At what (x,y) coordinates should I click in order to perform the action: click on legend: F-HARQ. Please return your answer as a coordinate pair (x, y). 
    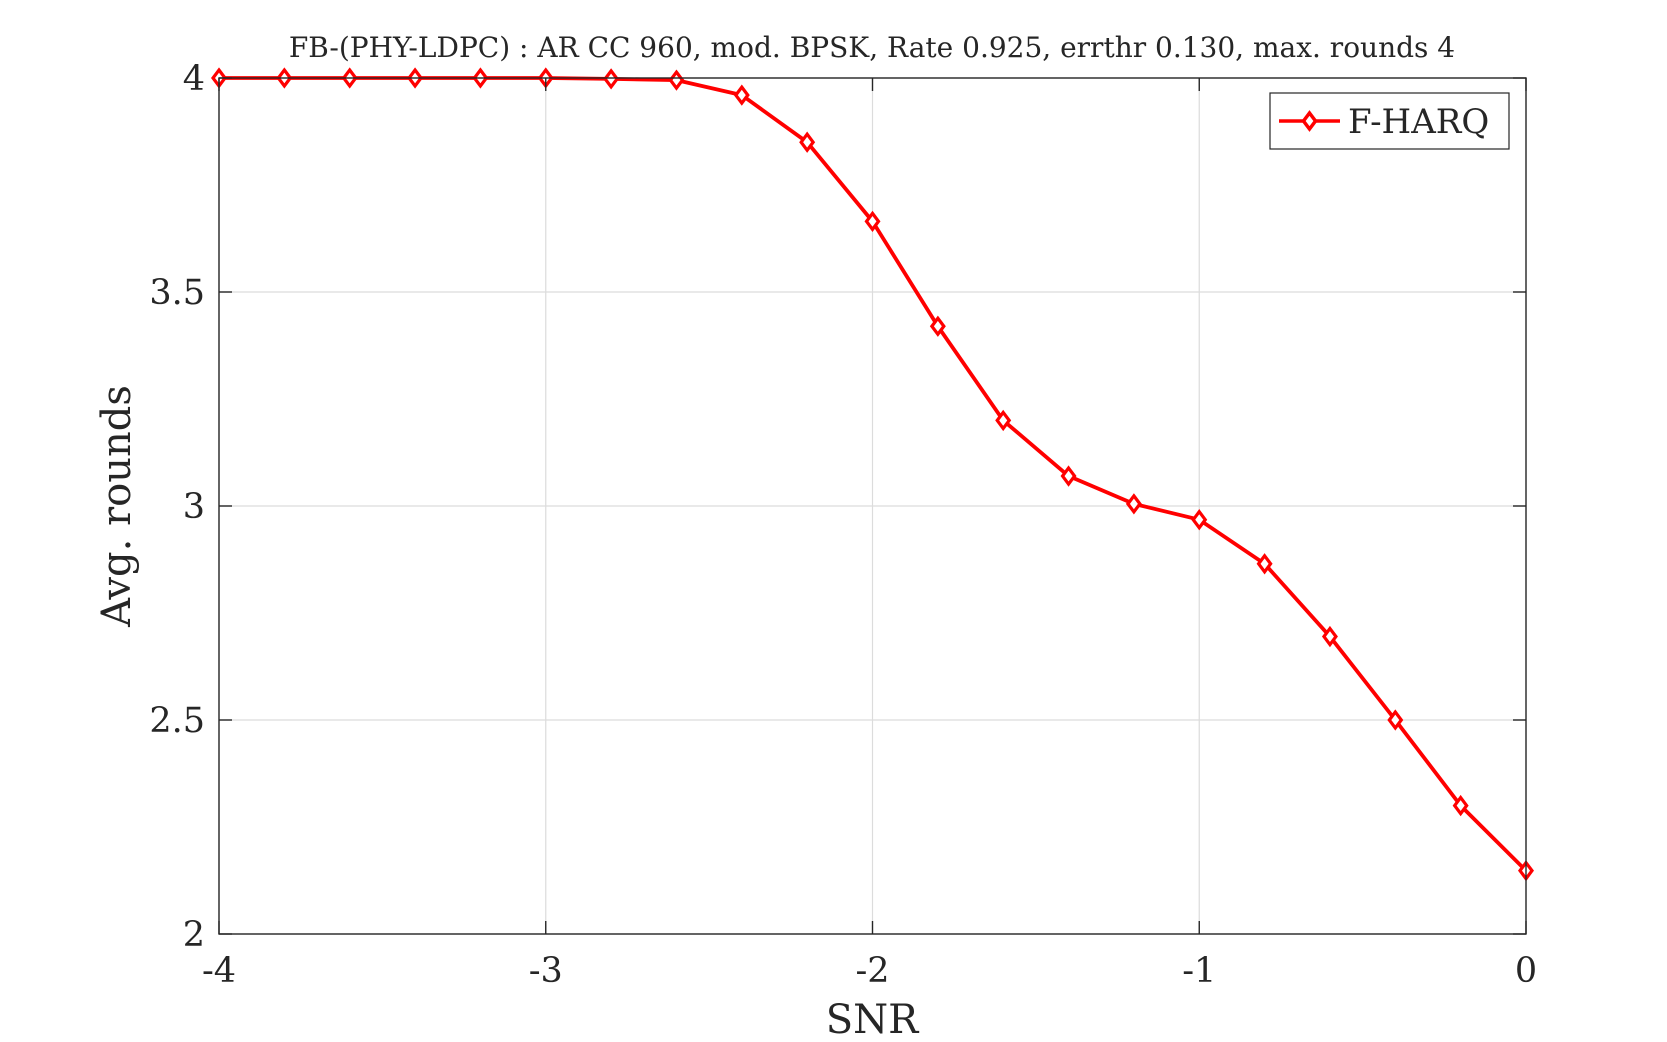
    Looking at the image, I should click on (1389, 121).